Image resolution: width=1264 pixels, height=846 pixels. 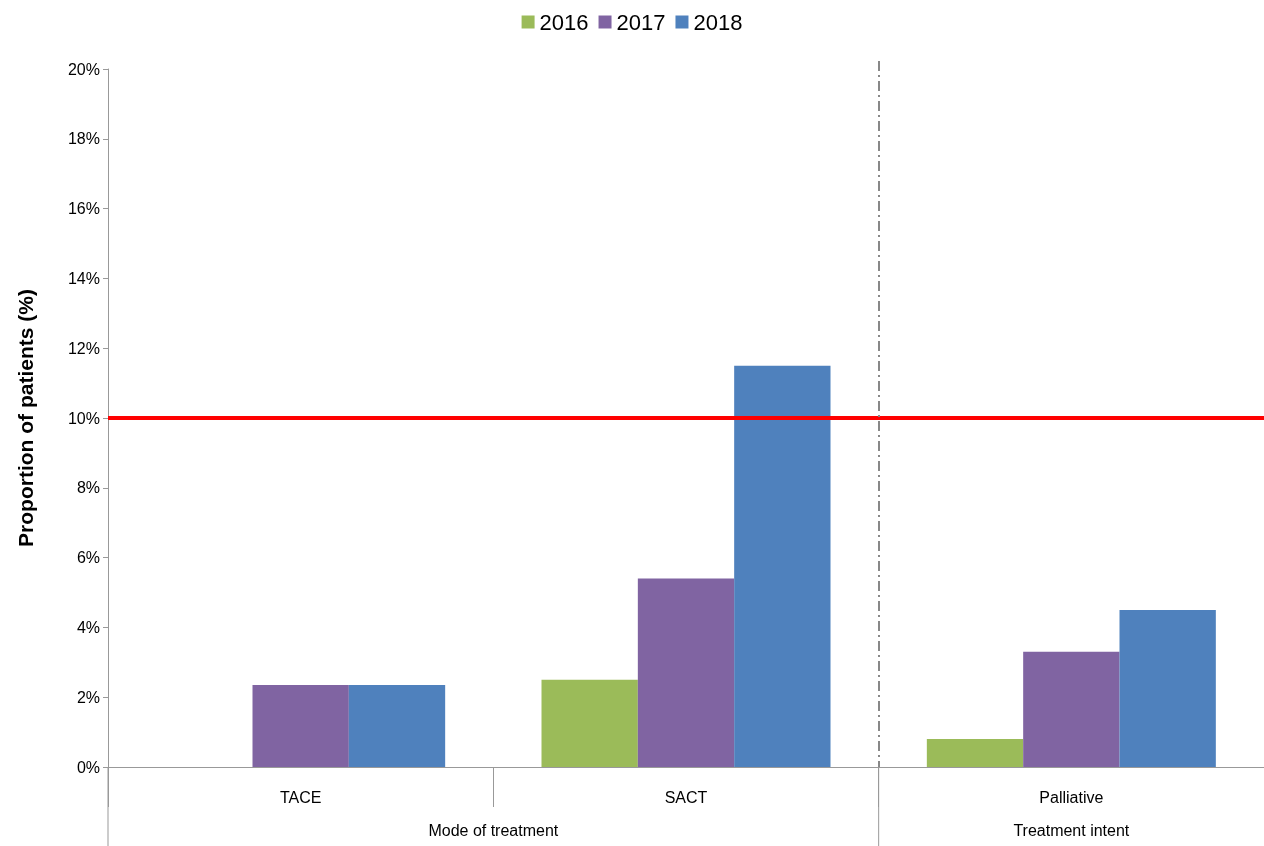 What do you see at coordinates (88, 627) in the screenshot?
I see `y-tick-label: 4%` at bounding box center [88, 627].